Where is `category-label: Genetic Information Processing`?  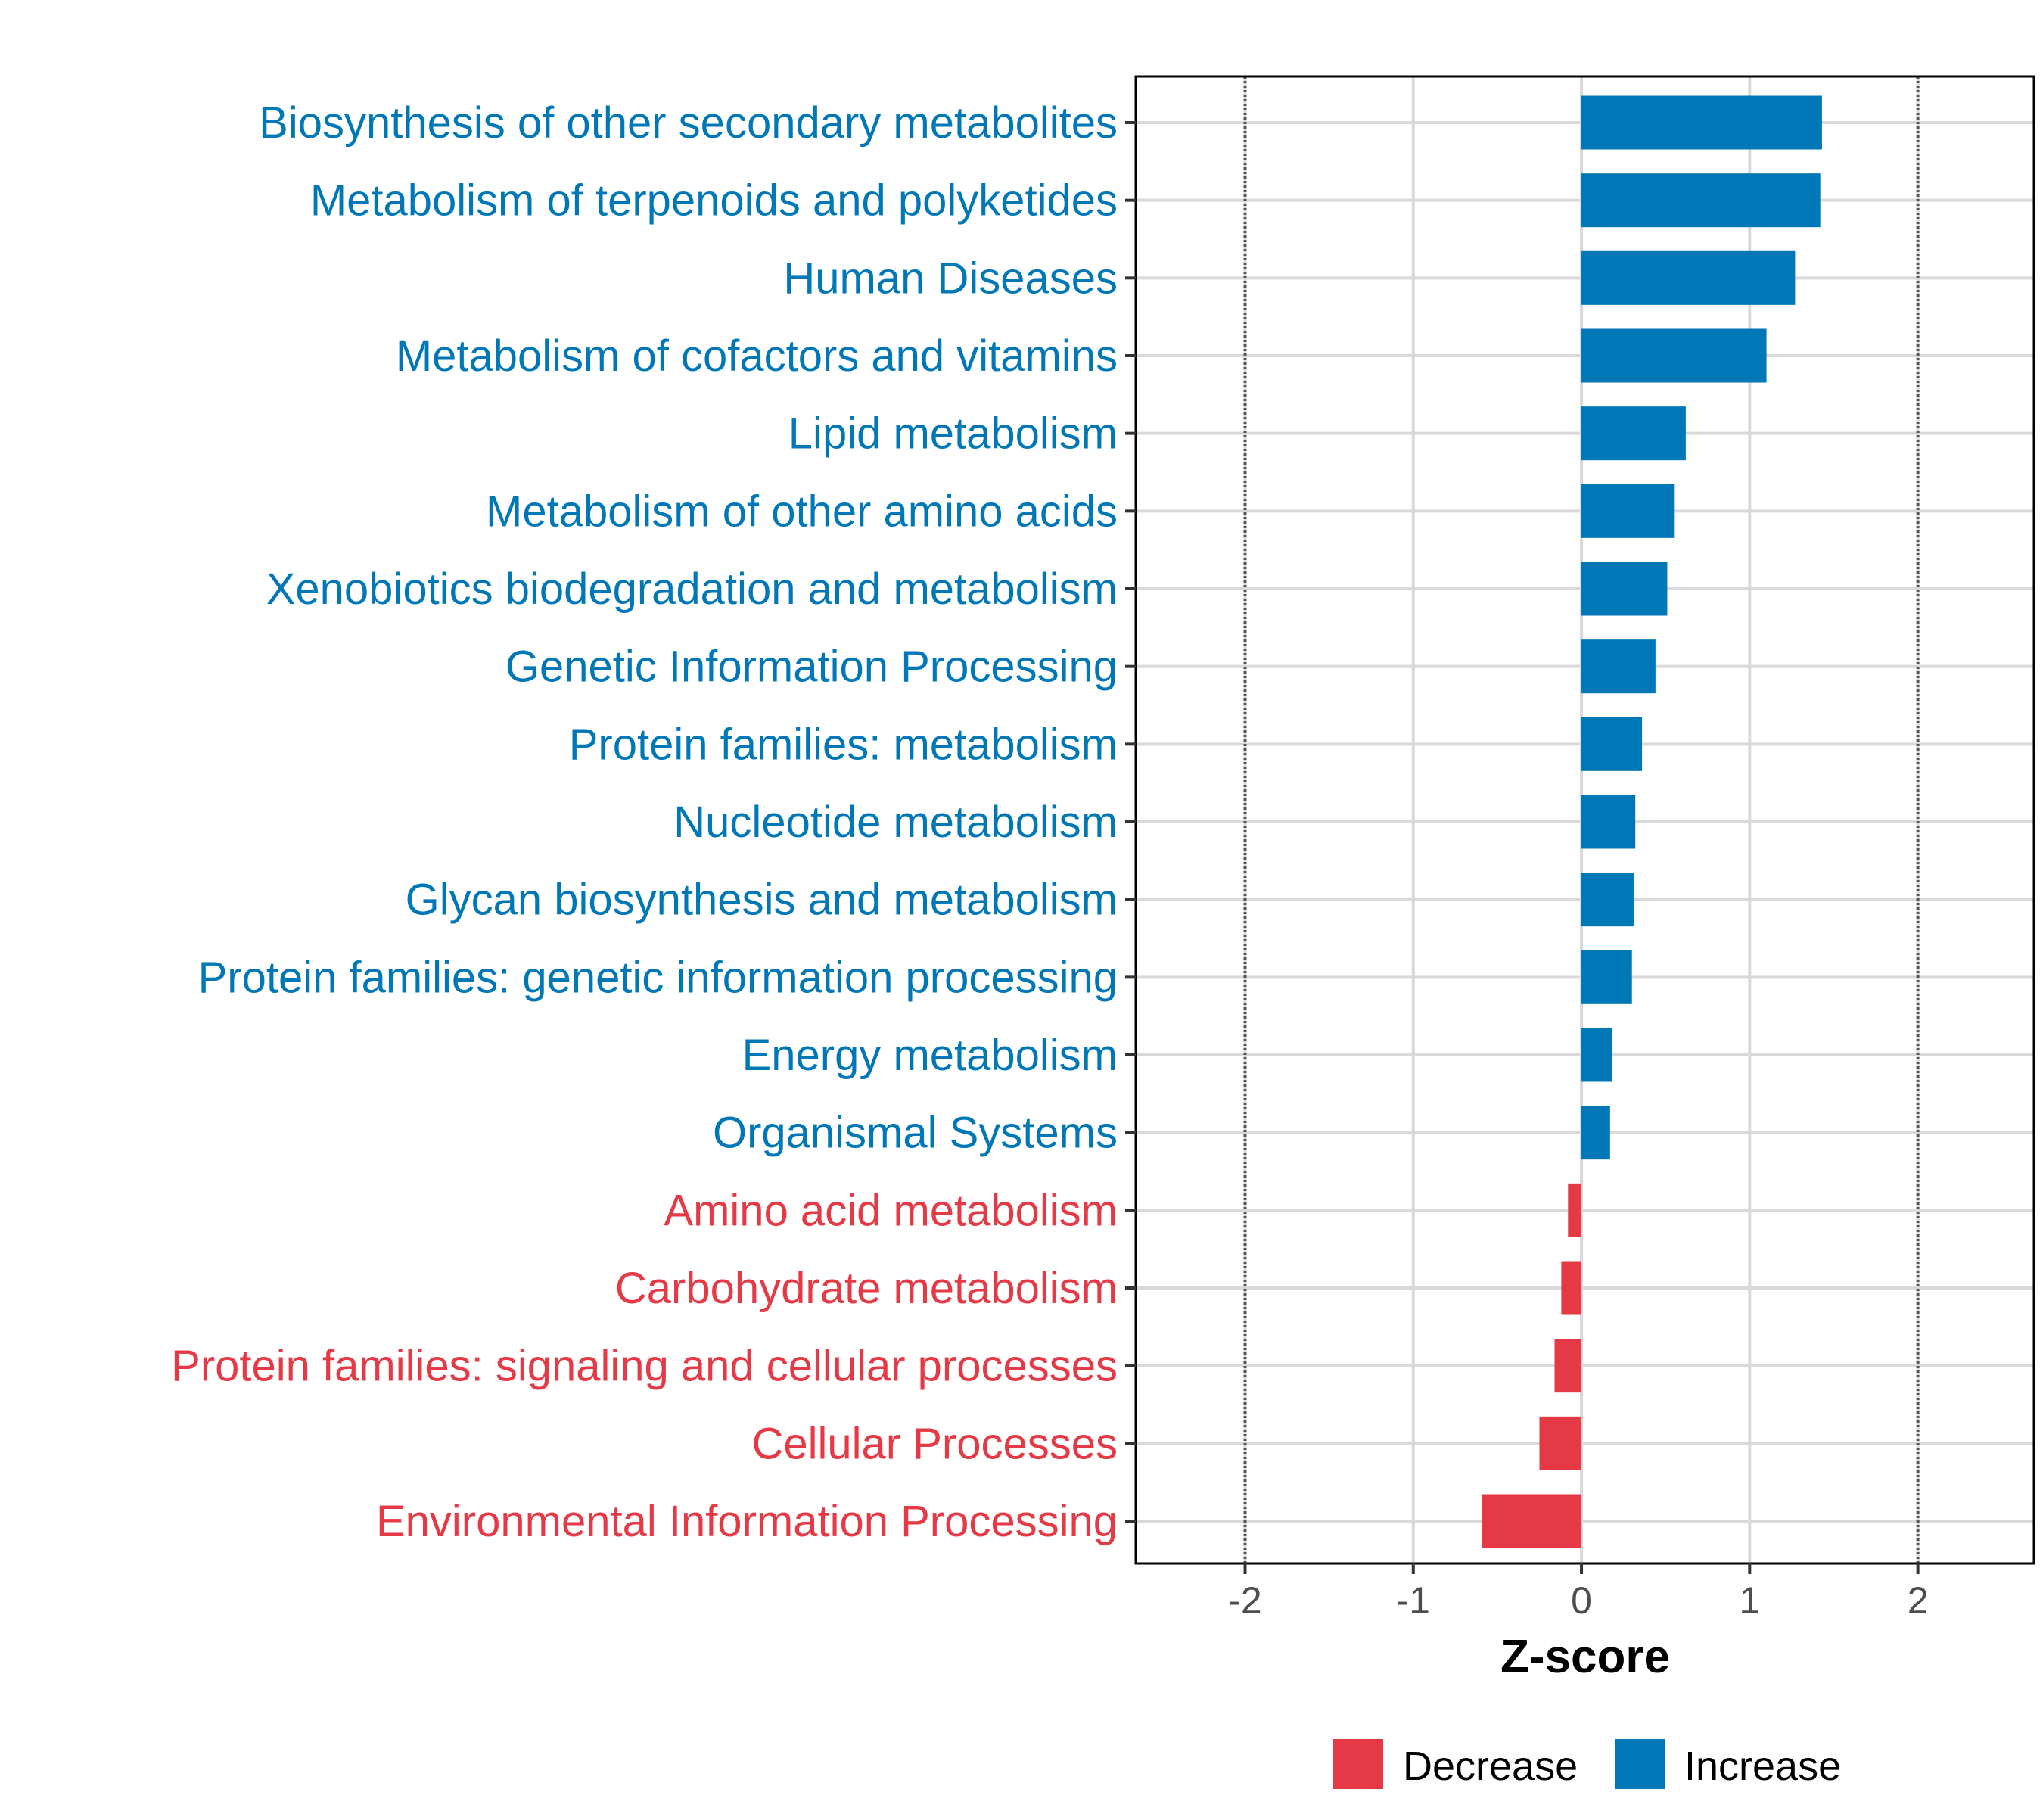
category-label: Genetic Information Processing is located at coordinates (812, 667).